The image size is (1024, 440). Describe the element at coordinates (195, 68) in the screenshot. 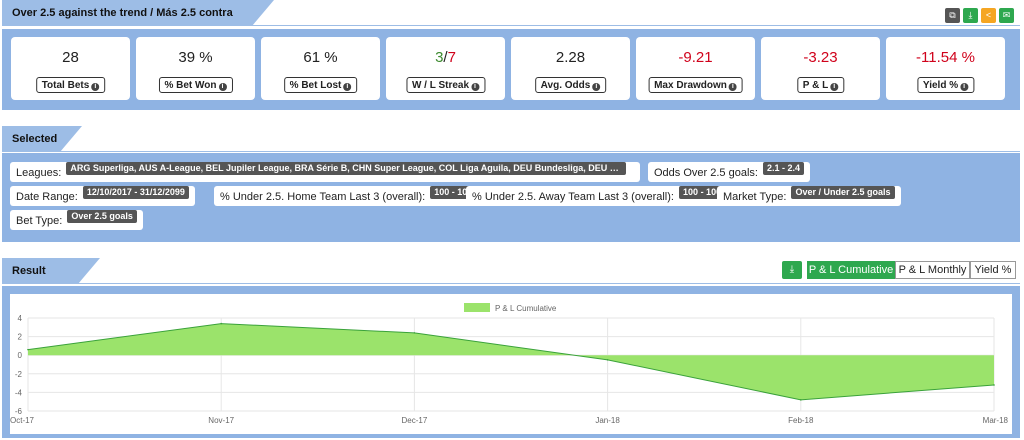

I see `stat-bet-won: 39 % % Bet Won i` at that location.